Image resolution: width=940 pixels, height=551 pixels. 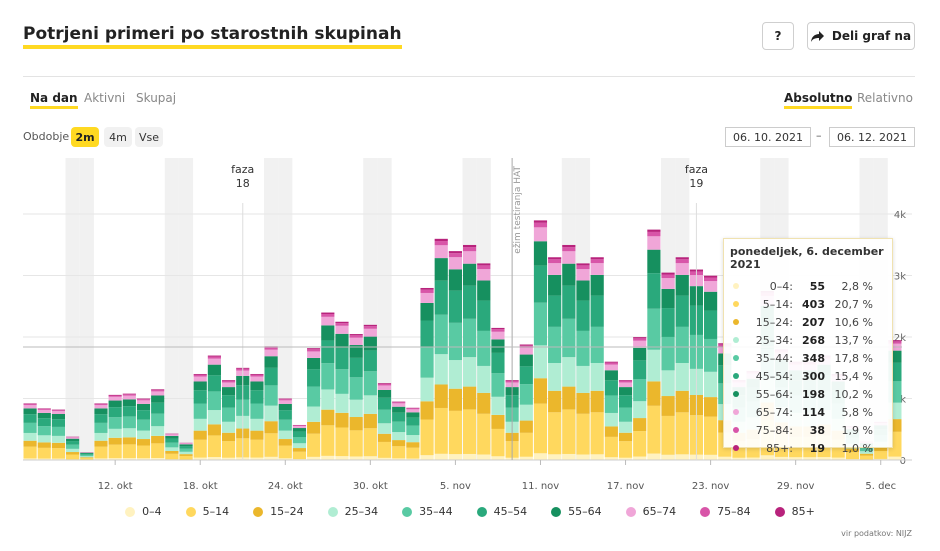 What do you see at coordinates (807, 258) in the screenshot?
I see `tooltip-title: ponedeljek, 6. december 2021` at bounding box center [807, 258].